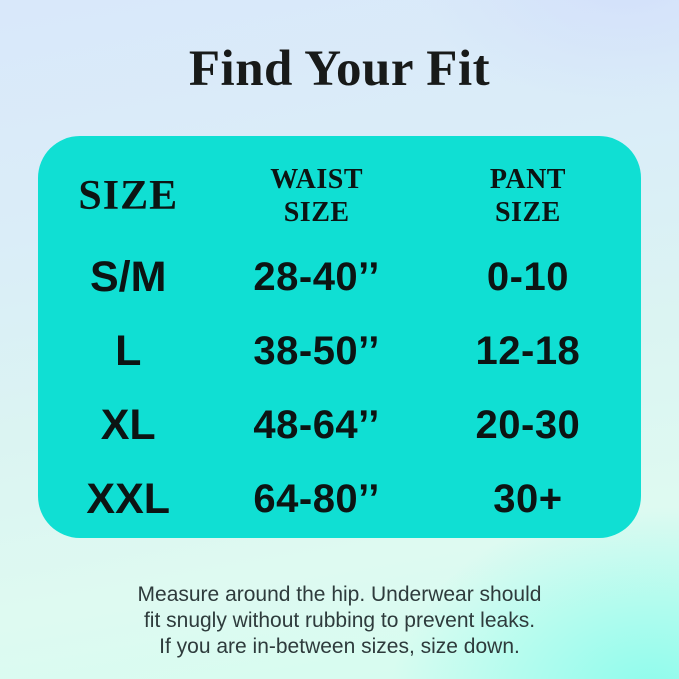 The width and height of the screenshot is (679, 679). Describe the element at coordinates (527, 195) in the screenshot. I see `column-header-pant-size: PANT SIZE` at that location.